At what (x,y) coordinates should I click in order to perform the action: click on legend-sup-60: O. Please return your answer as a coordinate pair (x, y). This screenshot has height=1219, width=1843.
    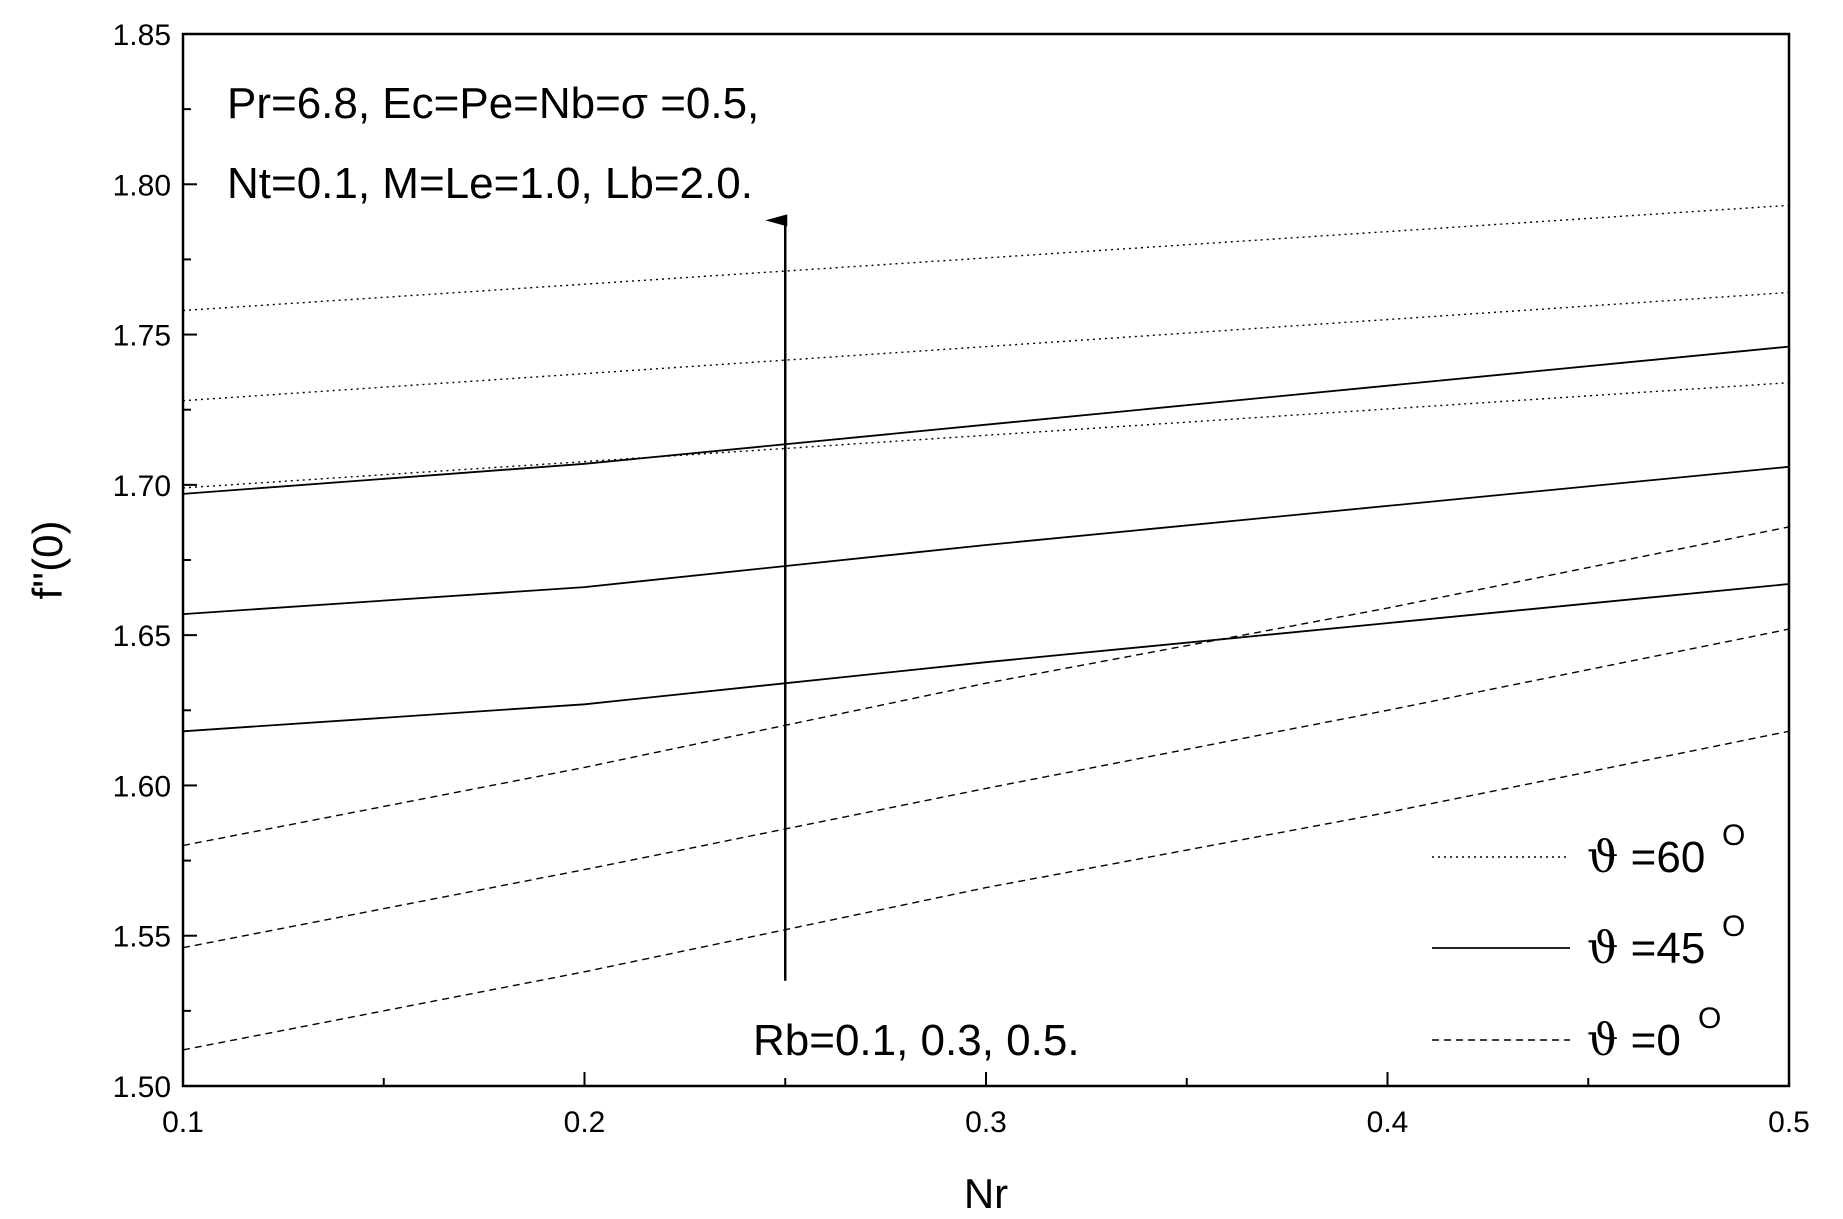
    Looking at the image, I should click on (1733, 835).